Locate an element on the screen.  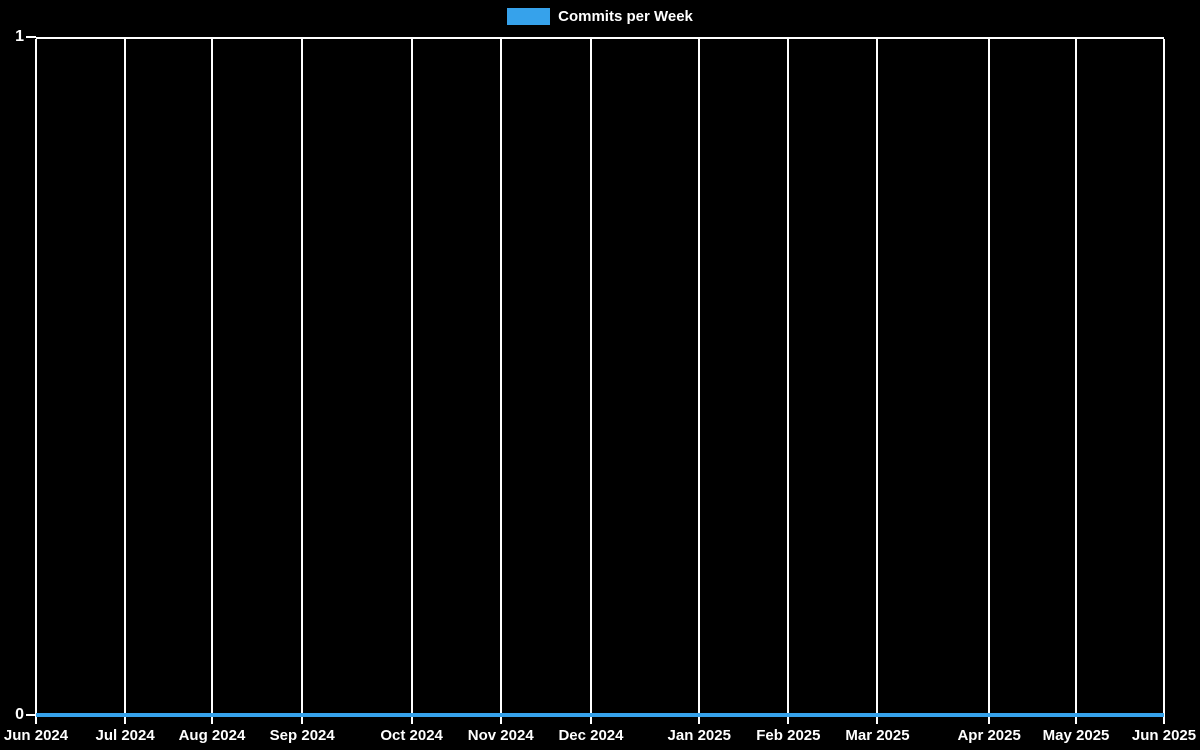
gridline-jul-2024 is located at coordinates (125, 381).